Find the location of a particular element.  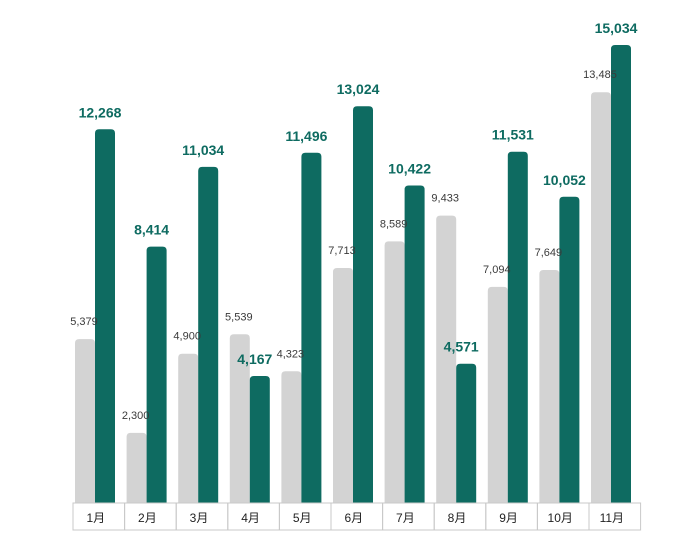

category-label-8: 8月 is located at coordinates (457, 518).